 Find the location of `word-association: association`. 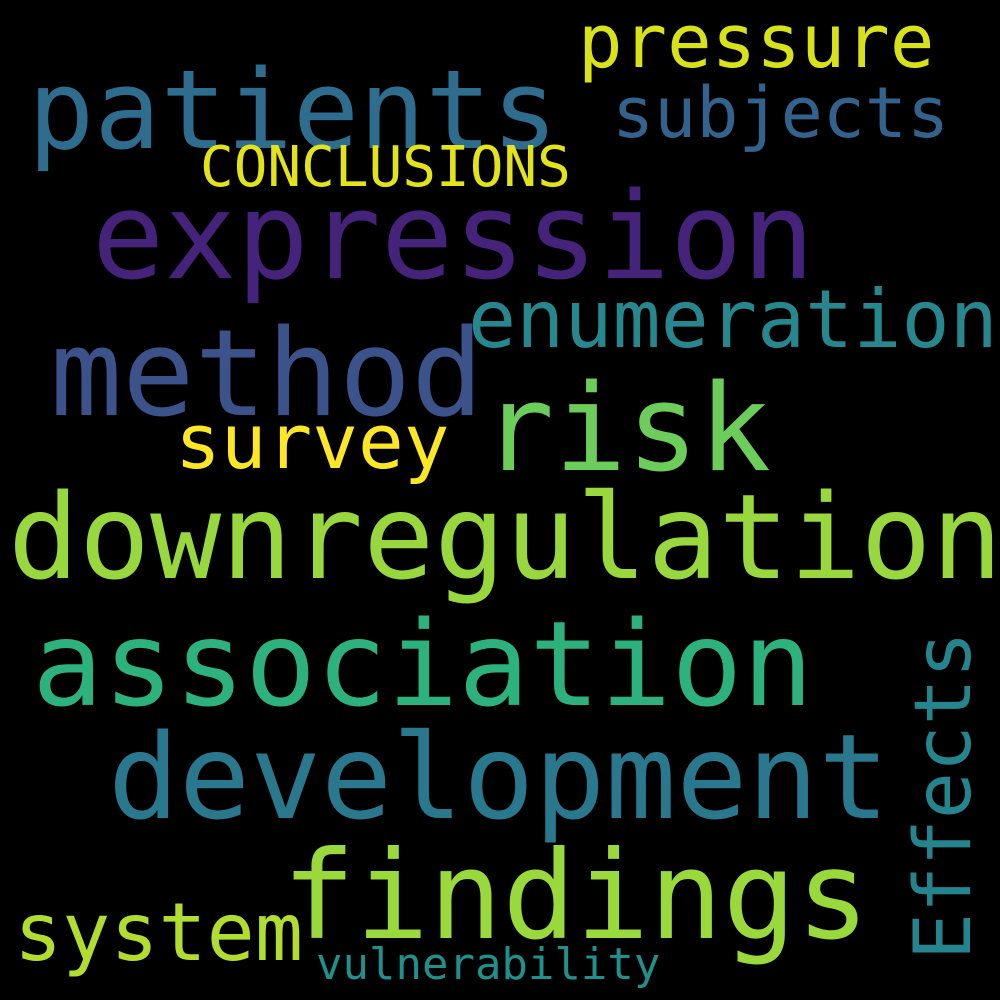

word-association: association is located at coordinates (423, 664).